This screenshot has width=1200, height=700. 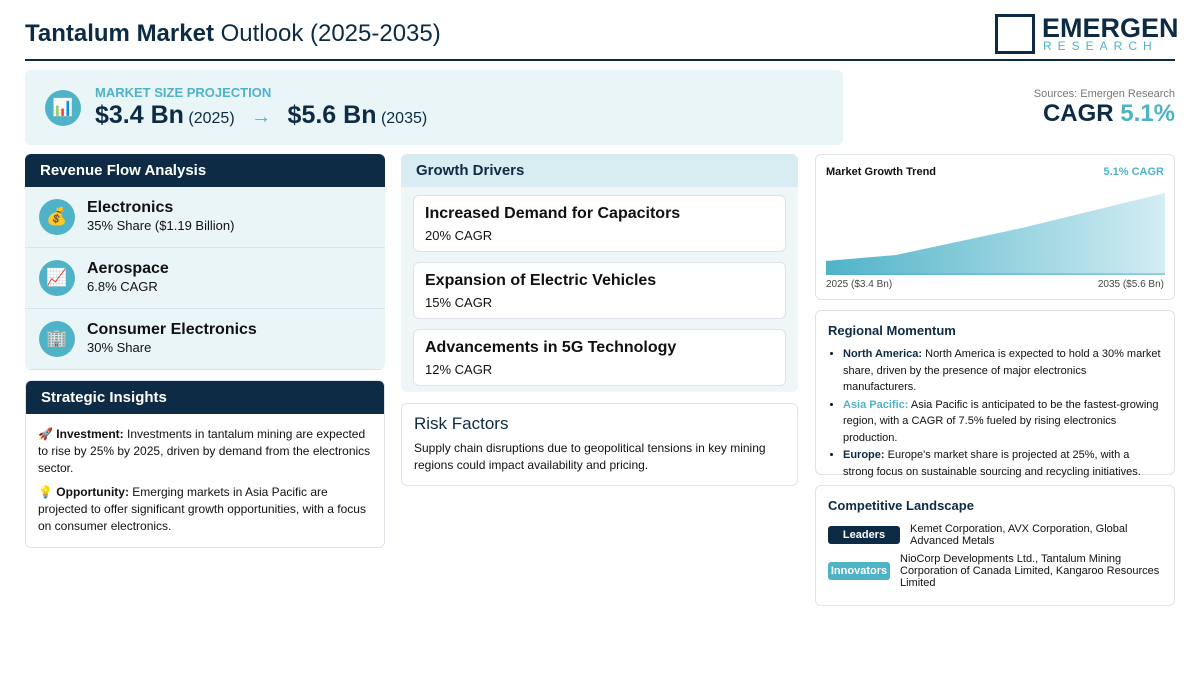 I want to click on trend-end: 2035 ($5.6 Bn), so click(x=1130, y=284).